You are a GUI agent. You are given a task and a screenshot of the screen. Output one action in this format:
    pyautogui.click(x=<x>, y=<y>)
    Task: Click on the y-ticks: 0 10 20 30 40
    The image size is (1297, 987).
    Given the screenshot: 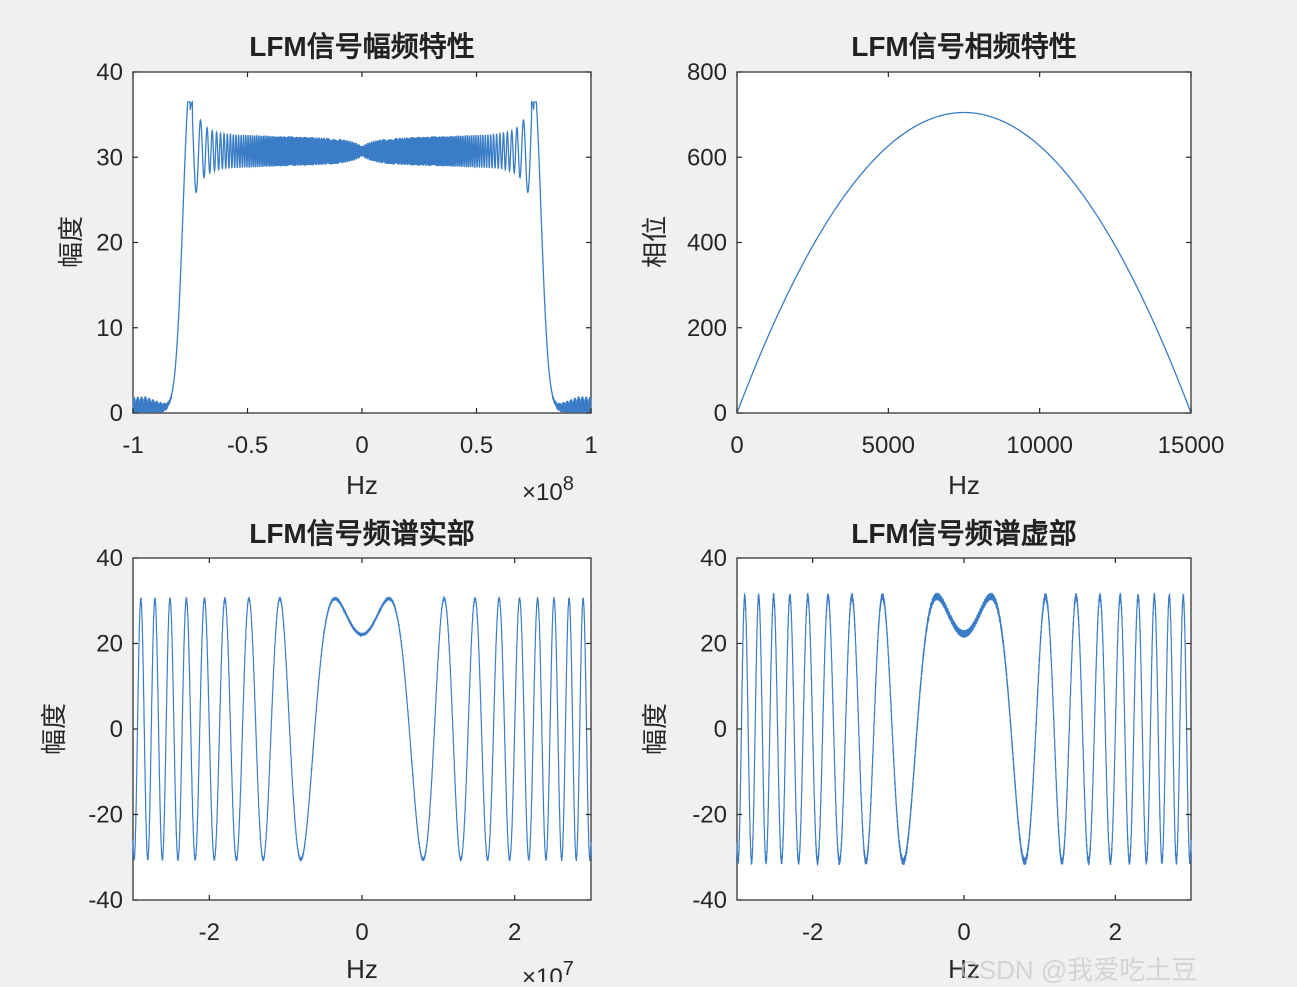 What is the action you would take?
    pyautogui.click(x=343, y=243)
    